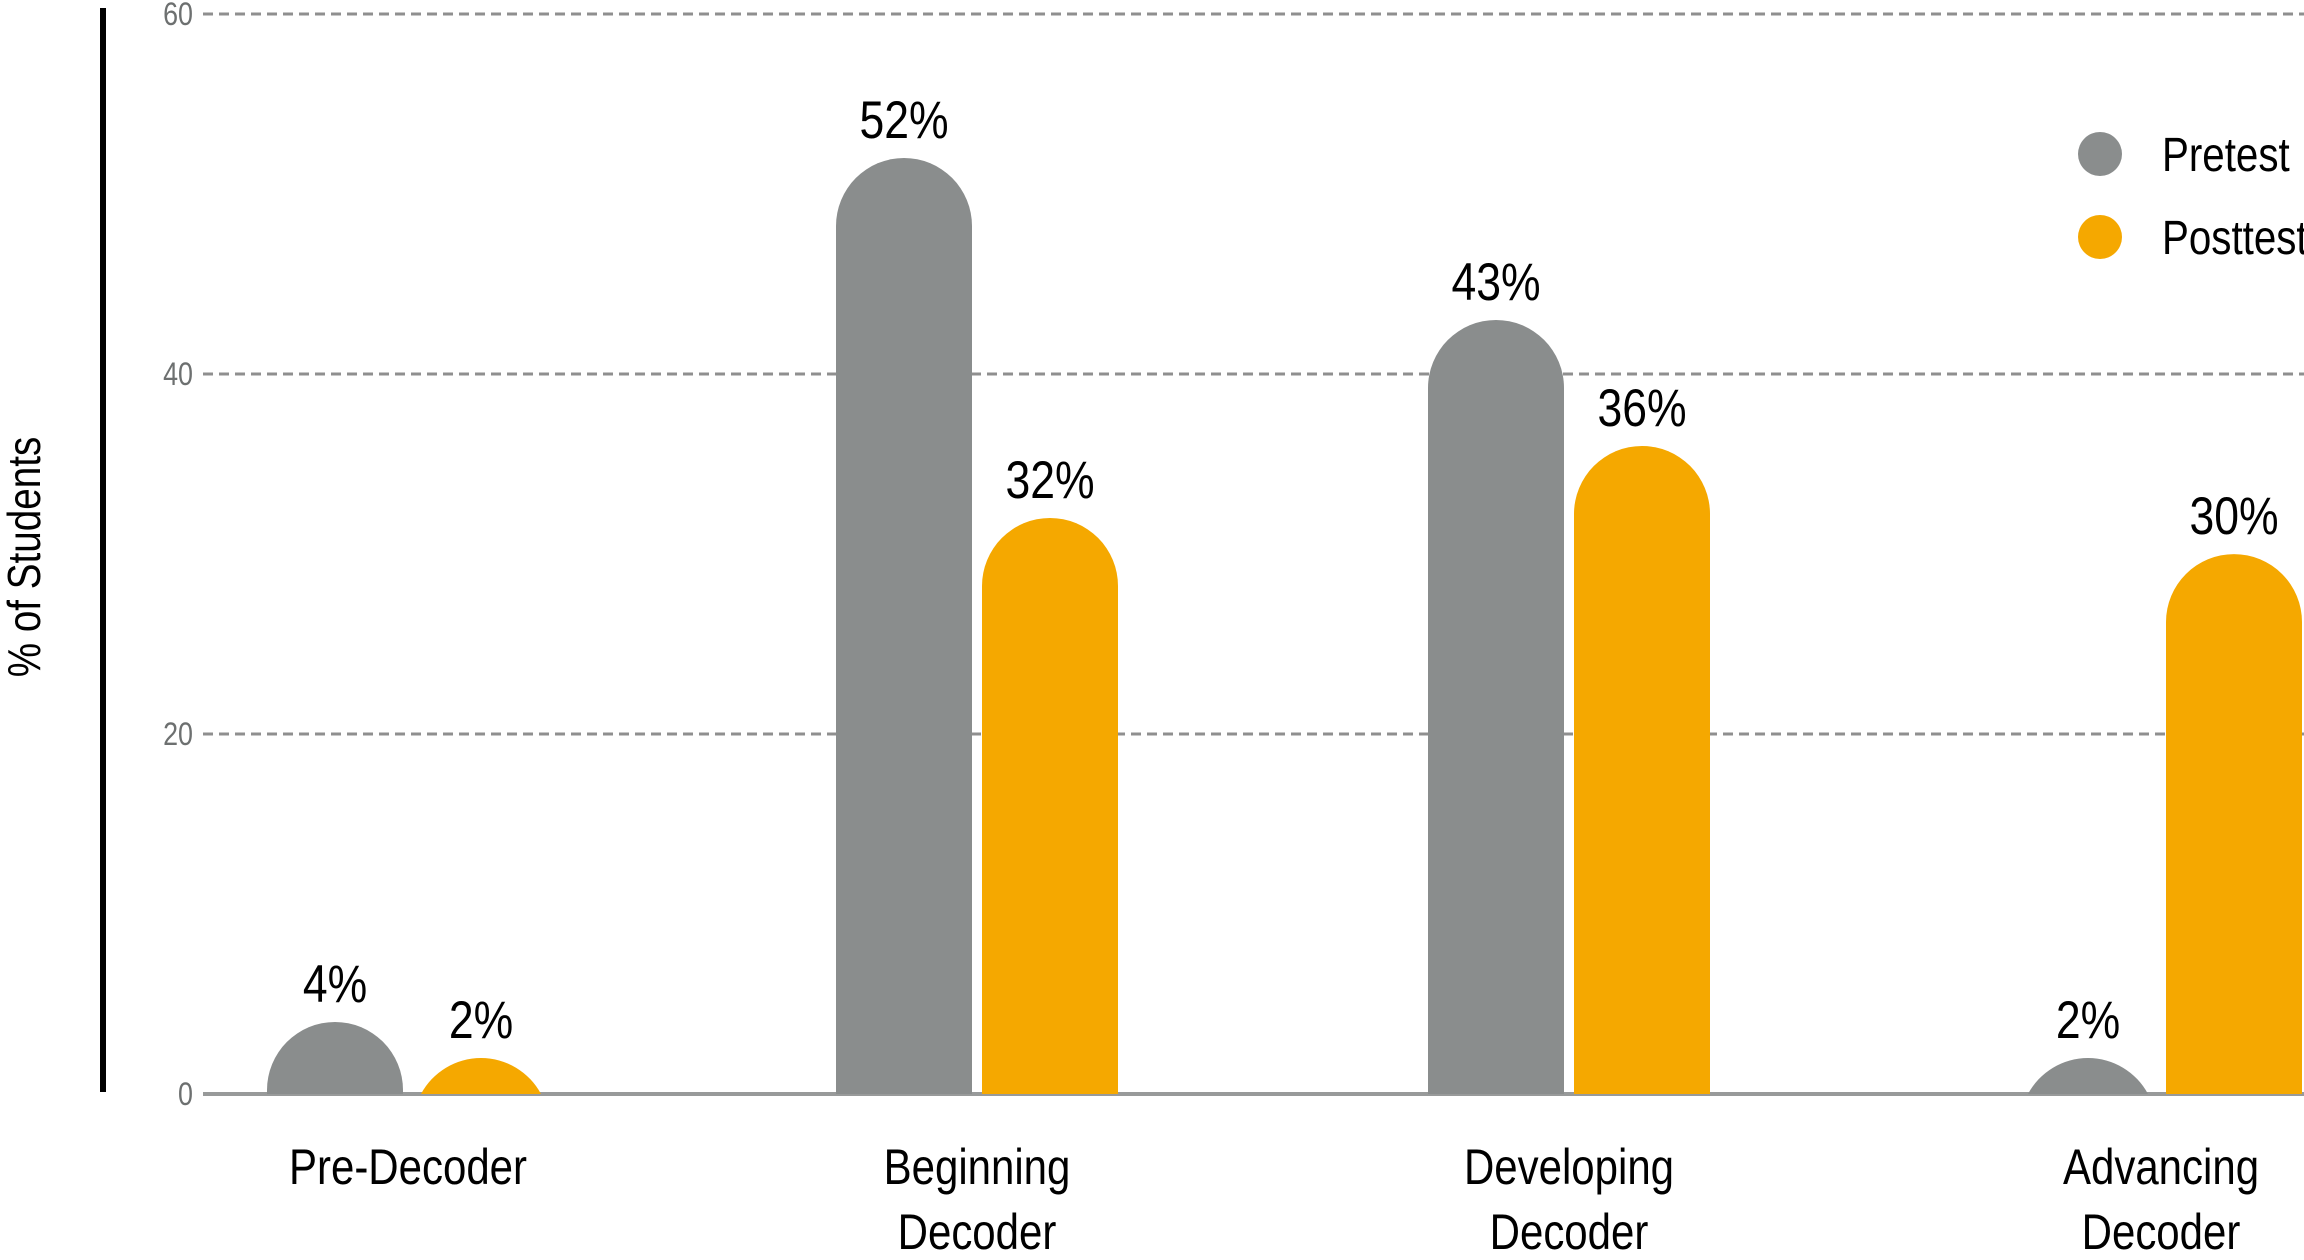  I want to click on category-label-pre-decoder: Pre-Decoder, so click(408, 1167).